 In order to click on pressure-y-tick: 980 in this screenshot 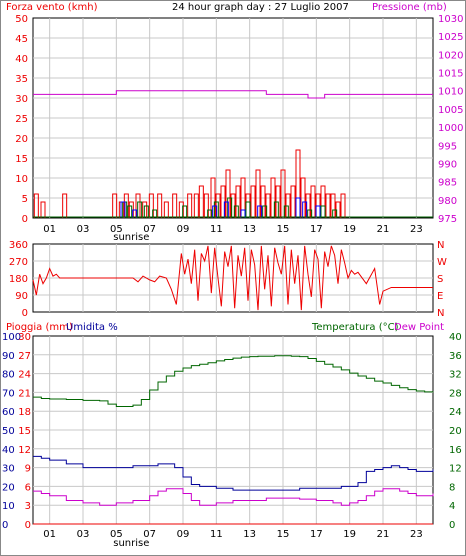, I will do `click(447, 201)`.